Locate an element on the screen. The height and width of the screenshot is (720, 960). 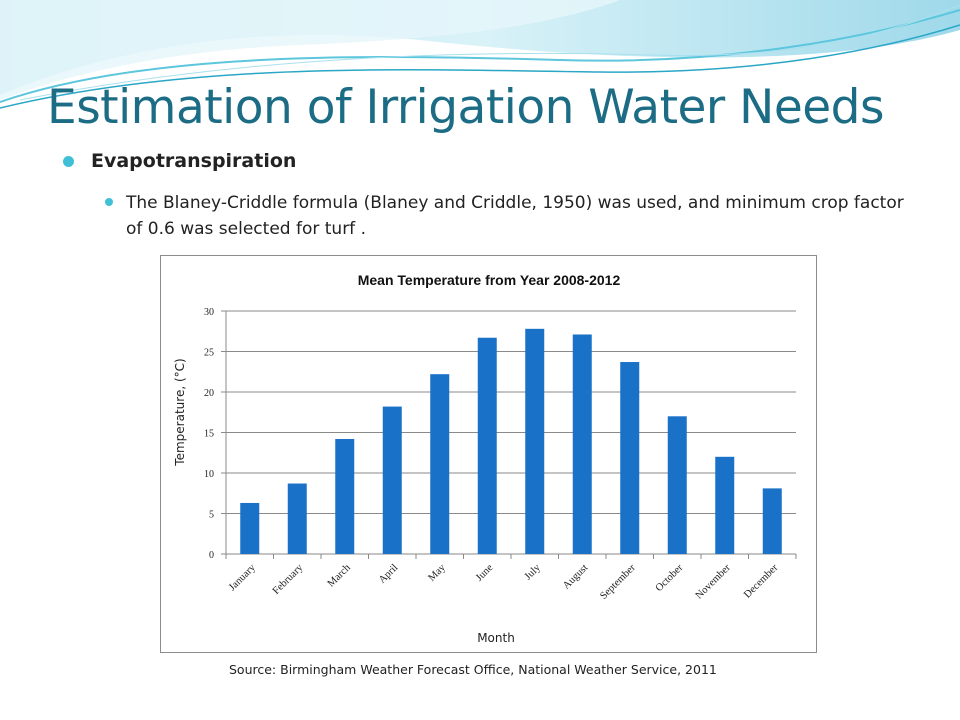
y-tick-label: 15 is located at coordinates (209, 434).